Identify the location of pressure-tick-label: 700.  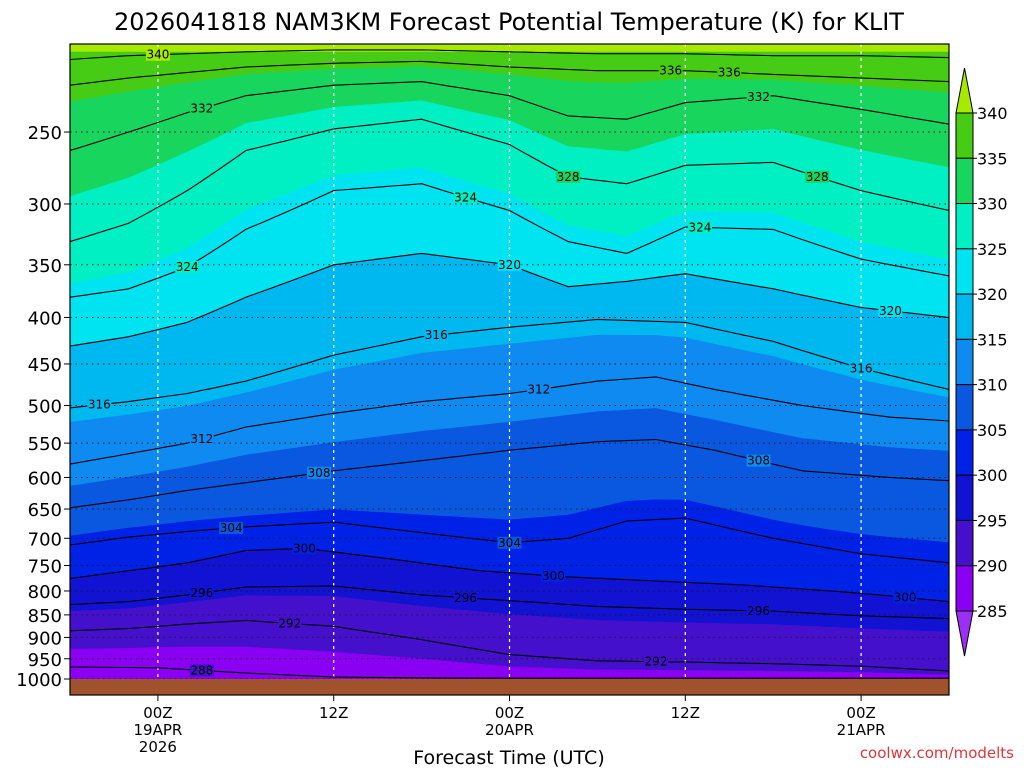
(45, 539).